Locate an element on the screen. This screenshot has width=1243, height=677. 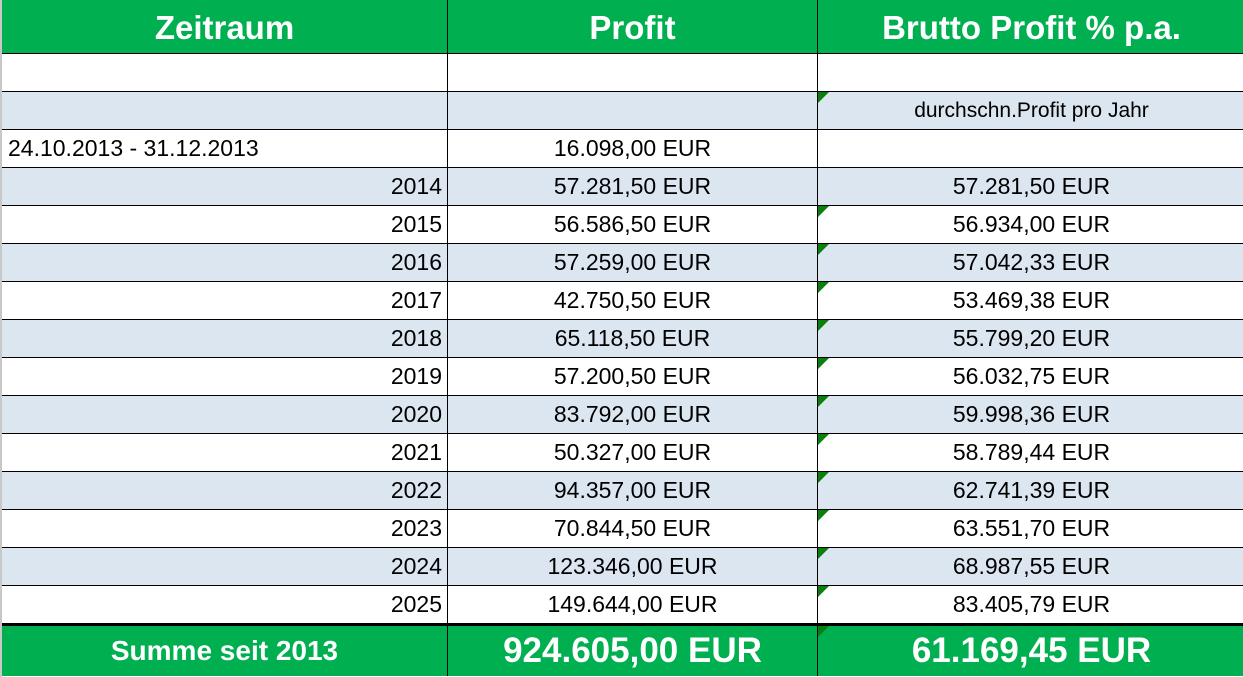
cell-period: 2016 is located at coordinates (225, 262).